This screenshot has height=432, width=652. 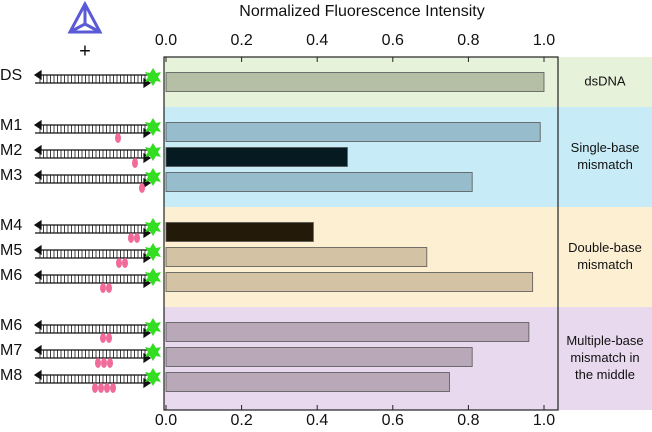 What do you see at coordinates (85, 51) in the screenshot?
I see `plus-sign: +` at bounding box center [85, 51].